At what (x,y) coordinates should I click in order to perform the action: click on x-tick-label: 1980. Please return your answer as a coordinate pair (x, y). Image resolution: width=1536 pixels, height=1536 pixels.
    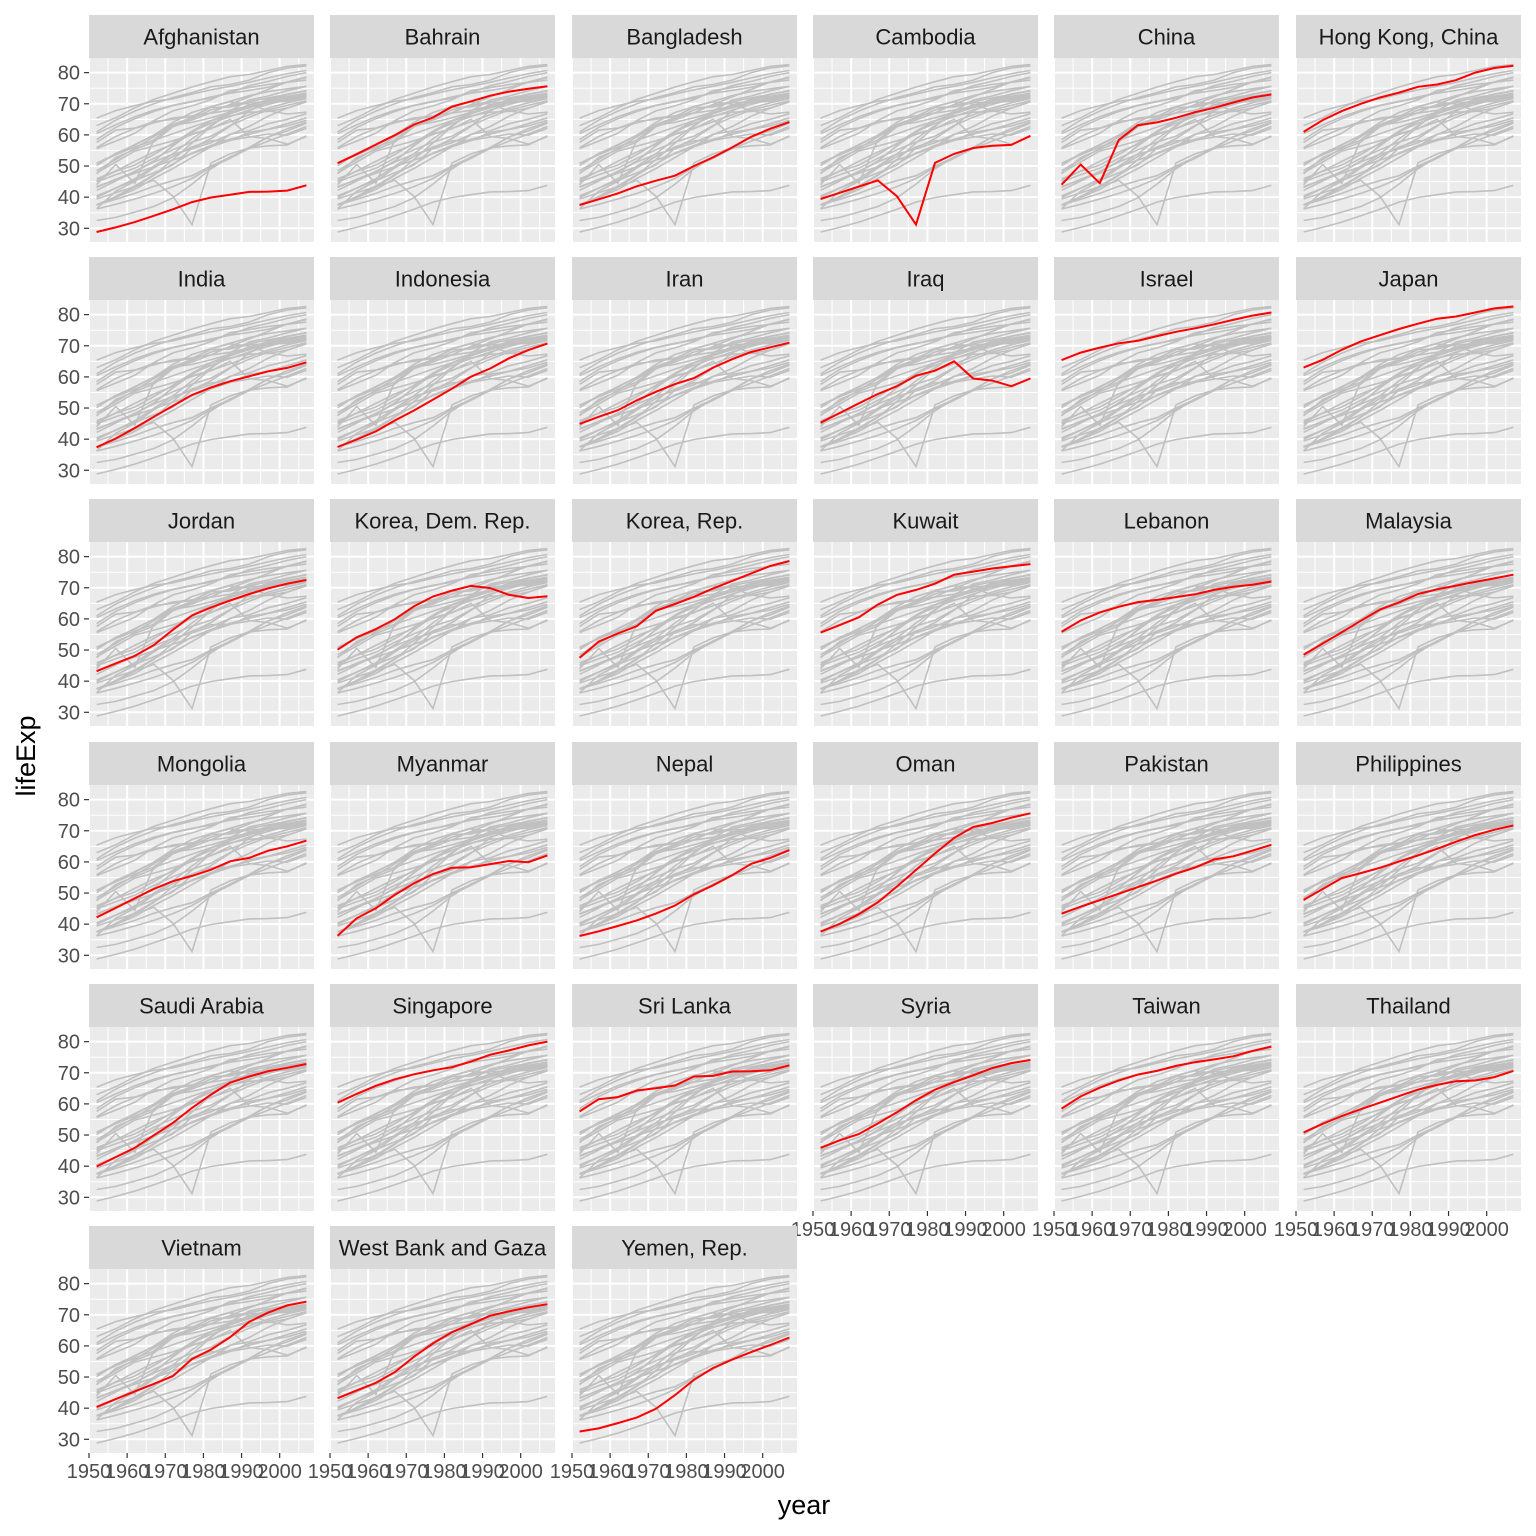
    Looking at the image, I should click on (1410, 1230).